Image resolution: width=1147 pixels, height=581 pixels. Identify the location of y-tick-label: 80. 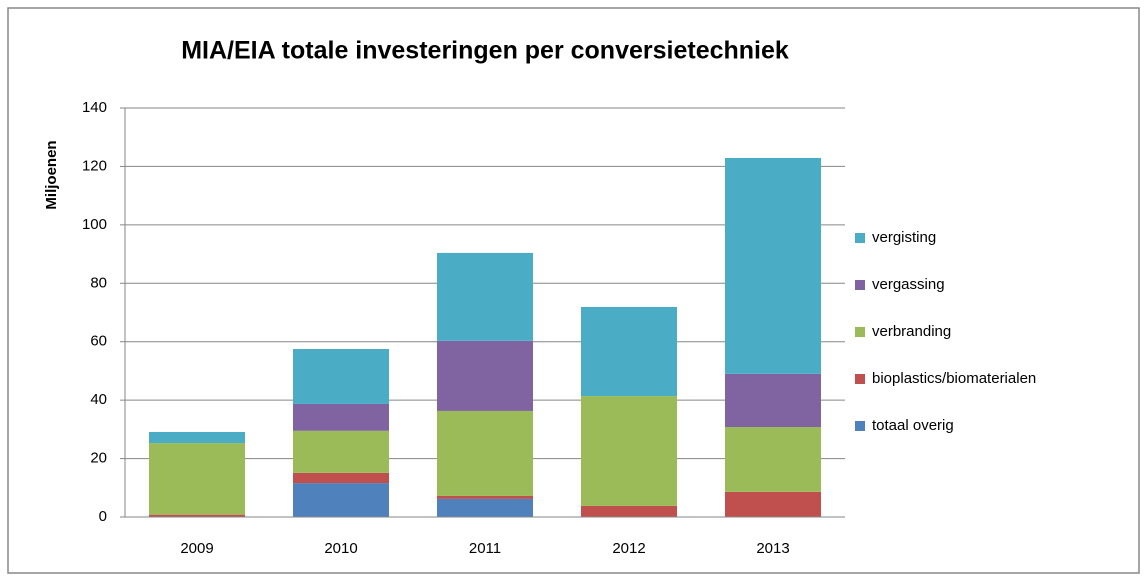
(98, 282).